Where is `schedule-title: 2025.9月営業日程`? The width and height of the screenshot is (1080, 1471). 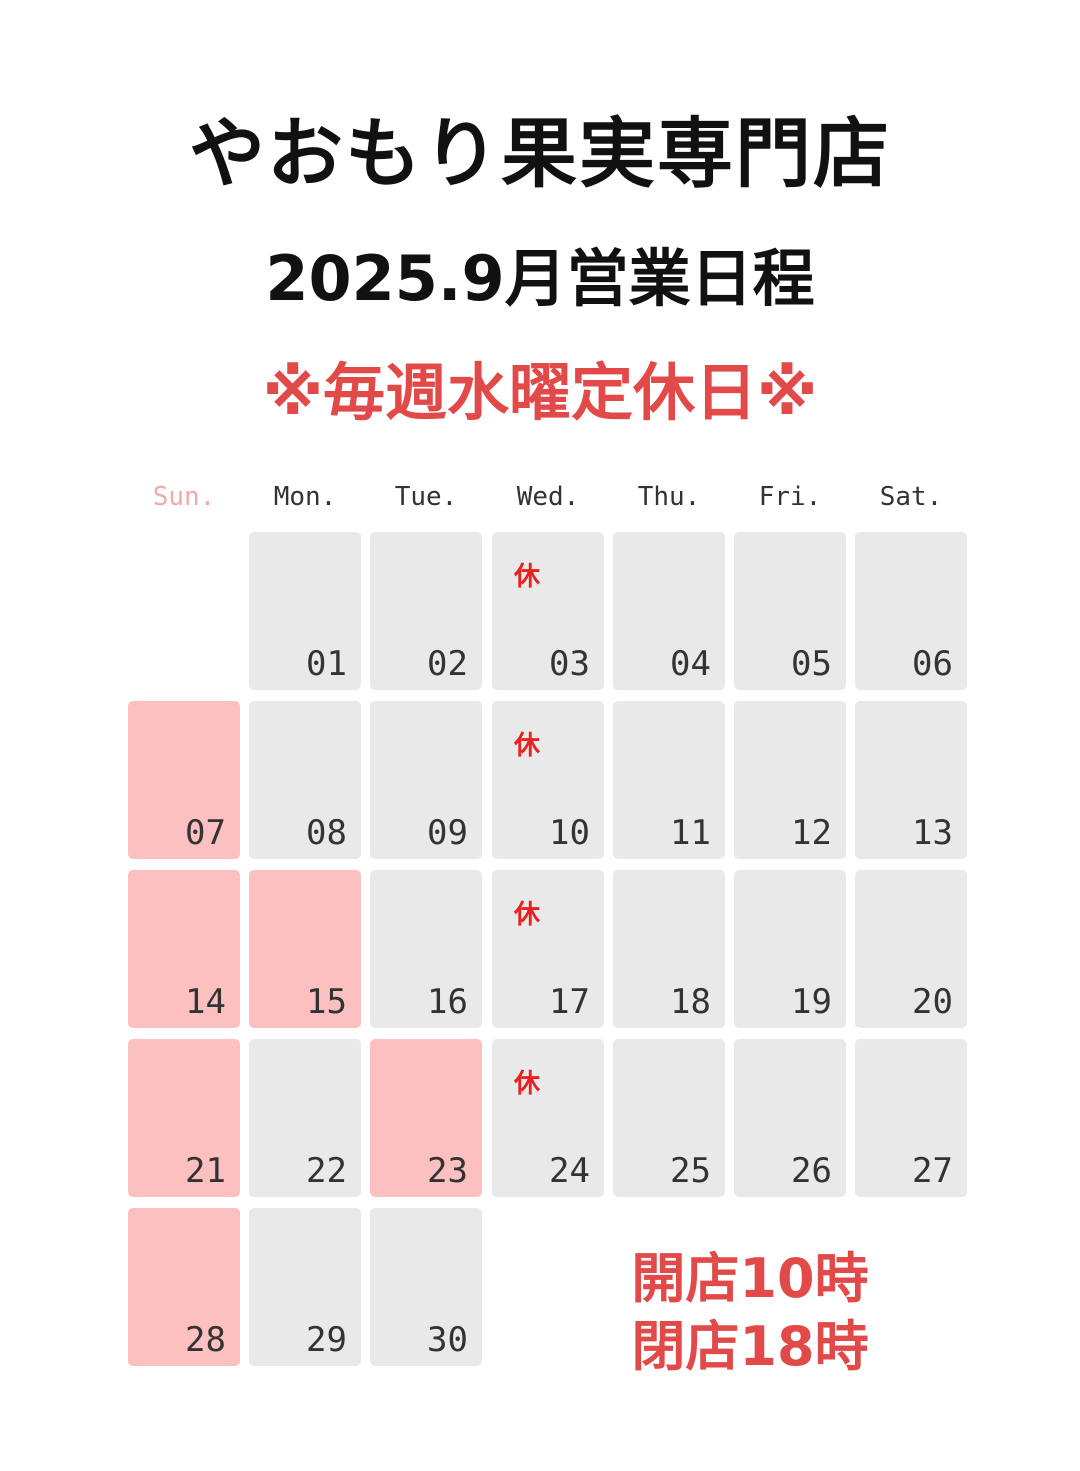 schedule-title: 2025.9月営業日程 is located at coordinates (540, 278).